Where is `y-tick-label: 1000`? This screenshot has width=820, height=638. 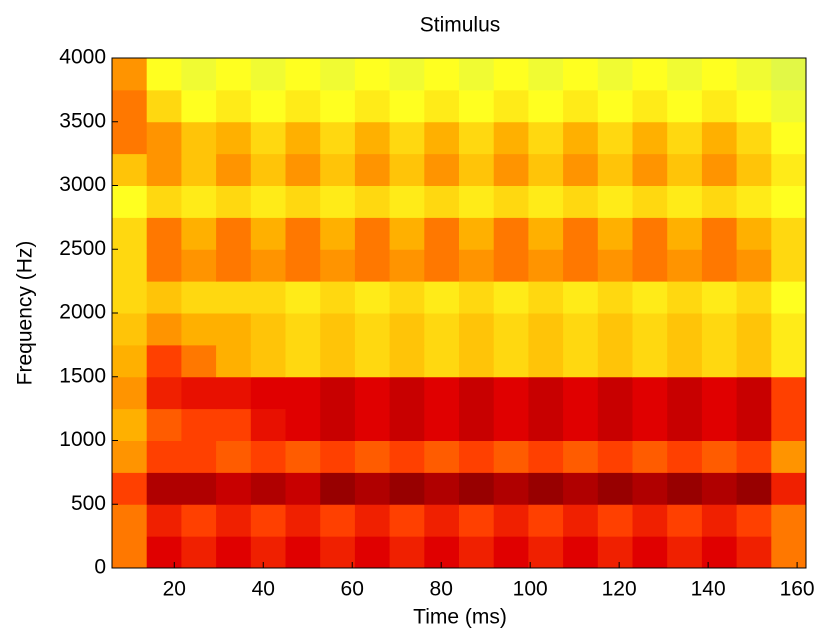
y-tick-label: 1000 is located at coordinates (82, 439).